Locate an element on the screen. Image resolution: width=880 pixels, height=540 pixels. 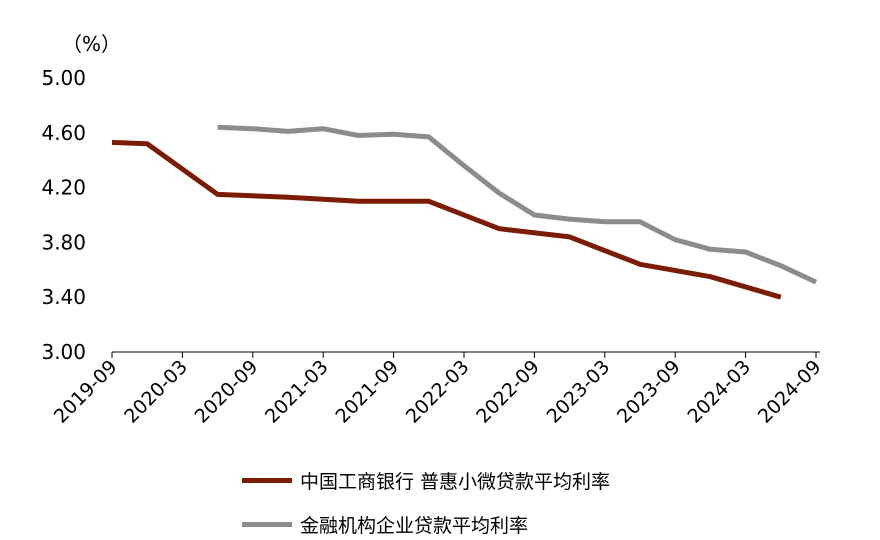
legend-label-icbc: 中国工商银行 普惠小微贷款平均利率 is located at coordinates (455, 482).